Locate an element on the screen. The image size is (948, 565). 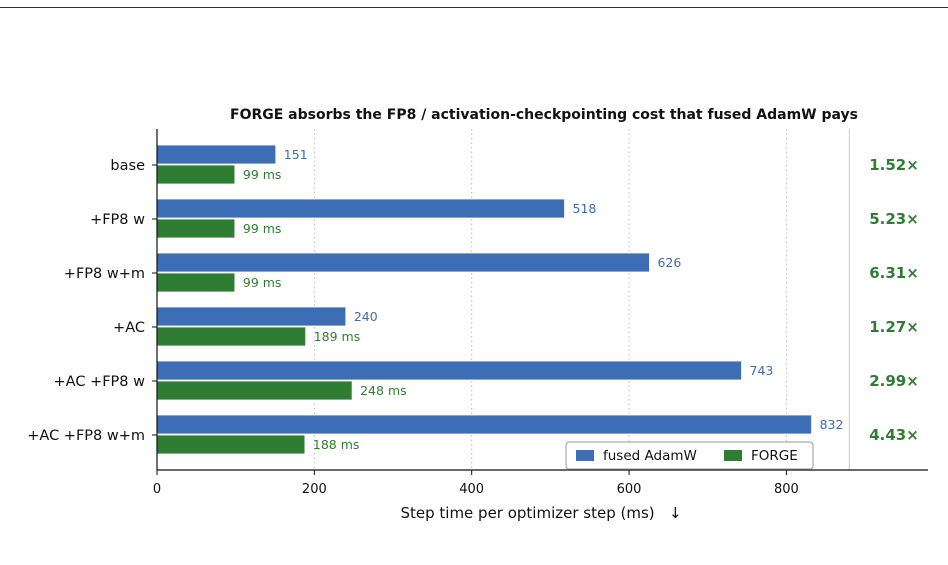
legend-swatch-adamw is located at coordinates (585, 455).